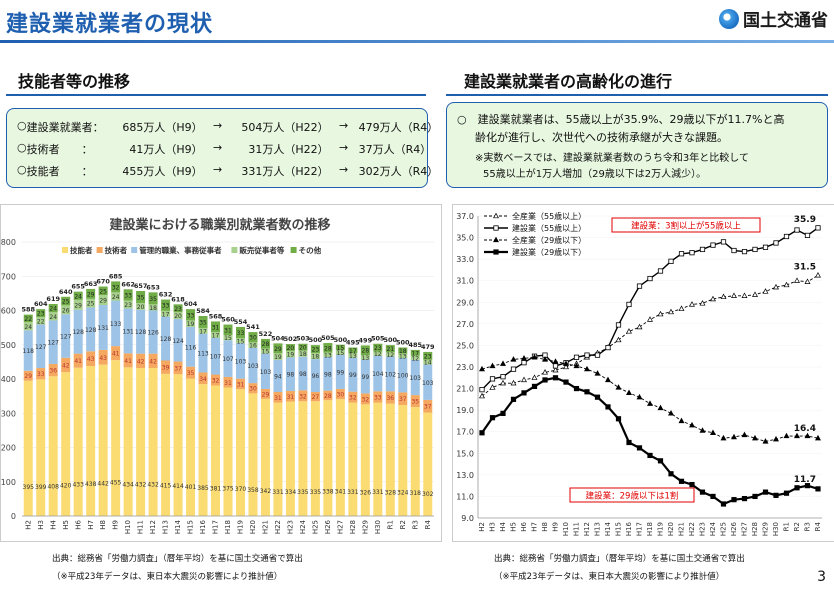 The width and height of the screenshot is (834, 591). I want to click on bar-total-label: 479, so click(428, 347).